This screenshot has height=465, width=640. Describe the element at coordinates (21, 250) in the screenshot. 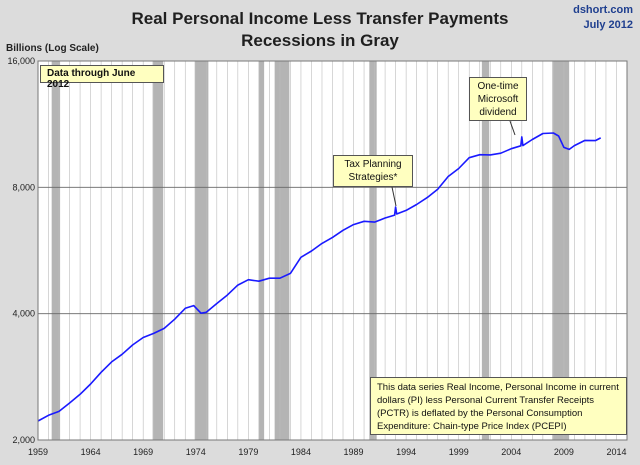

I see `y-axis: 2,000 4,000 8,000 16,000` at that location.